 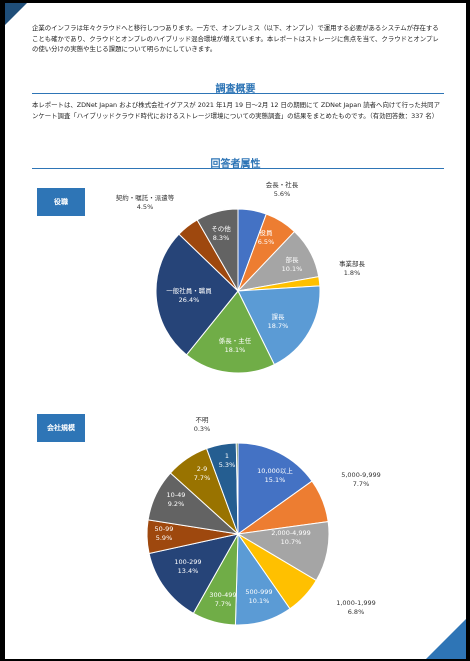 What do you see at coordinates (145, 197) in the screenshot?
I see `slice-name-label: 契約・嘱託・派遣等` at bounding box center [145, 197].